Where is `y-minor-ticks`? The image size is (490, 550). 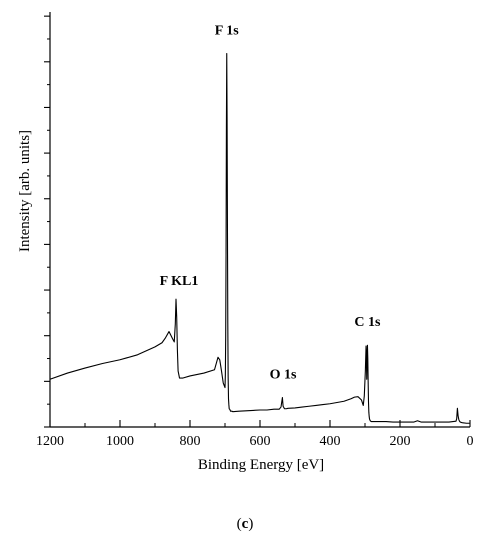 y-minor-ticks is located at coordinates (48, 221).